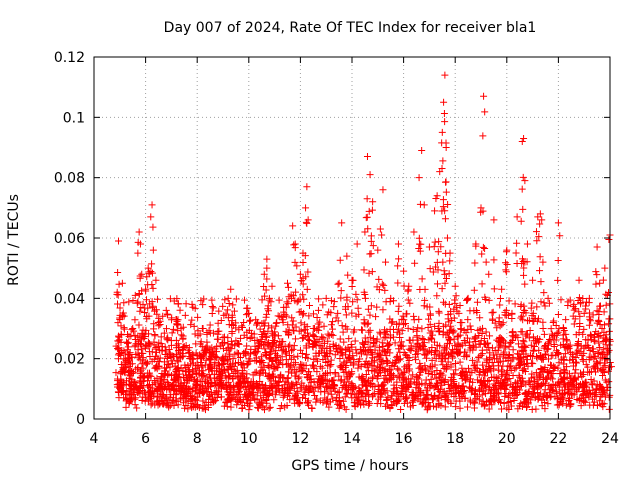 This screenshot has height=480, width=640. I want to click on x-tick-label: 12, so click(300, 439).